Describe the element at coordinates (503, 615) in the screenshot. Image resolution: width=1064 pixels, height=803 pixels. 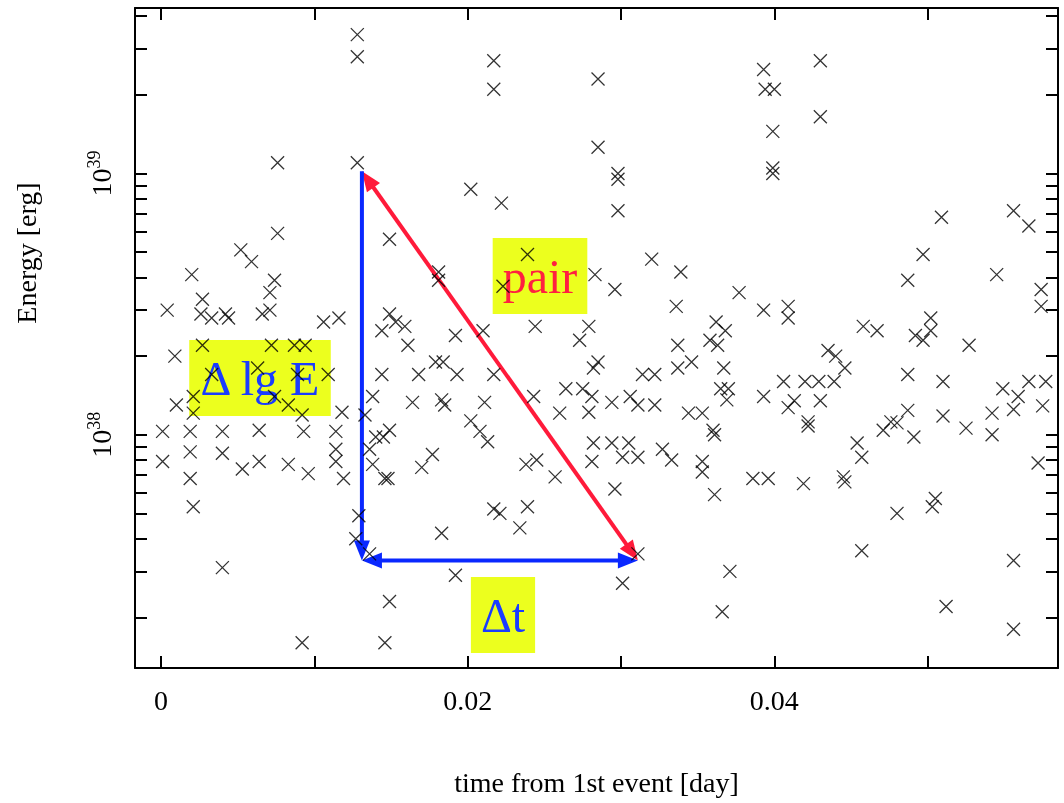
I see `annotation: Δt` at that location.